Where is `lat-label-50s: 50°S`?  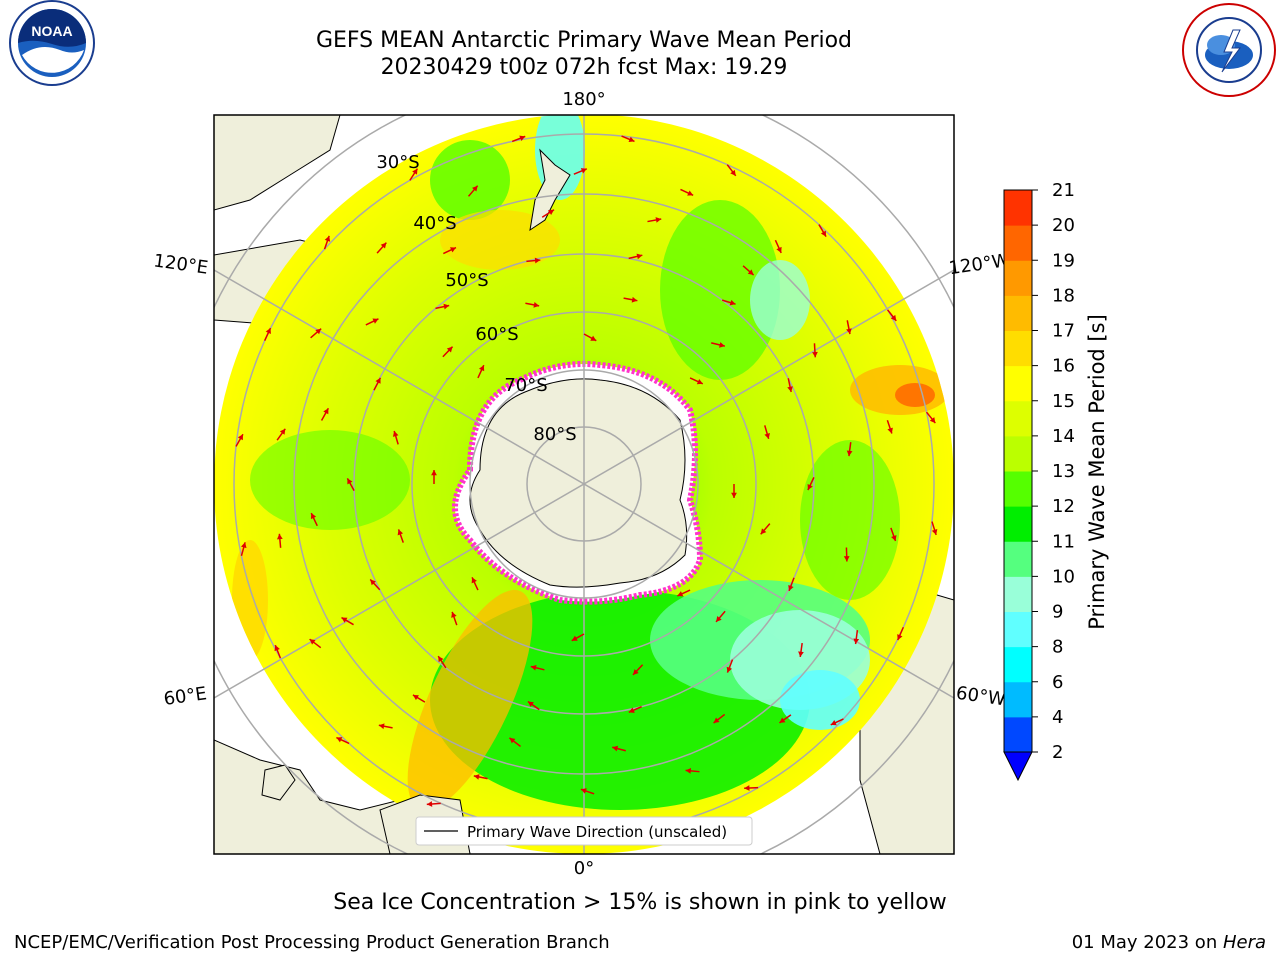
lat-label-50s: 50°S is located at coordinates (466, 280).